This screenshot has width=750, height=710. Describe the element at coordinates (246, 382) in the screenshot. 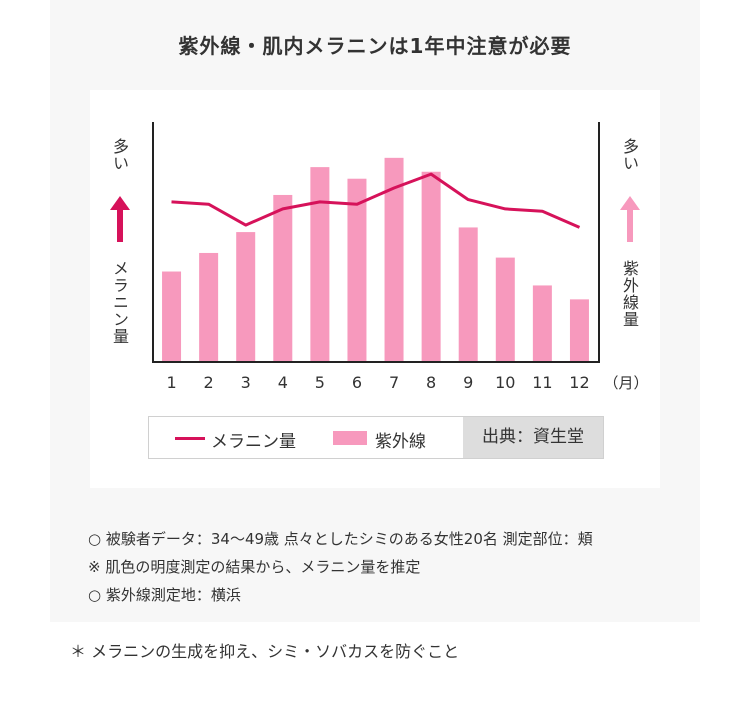

I see `x-tick-label: 3` at that location.